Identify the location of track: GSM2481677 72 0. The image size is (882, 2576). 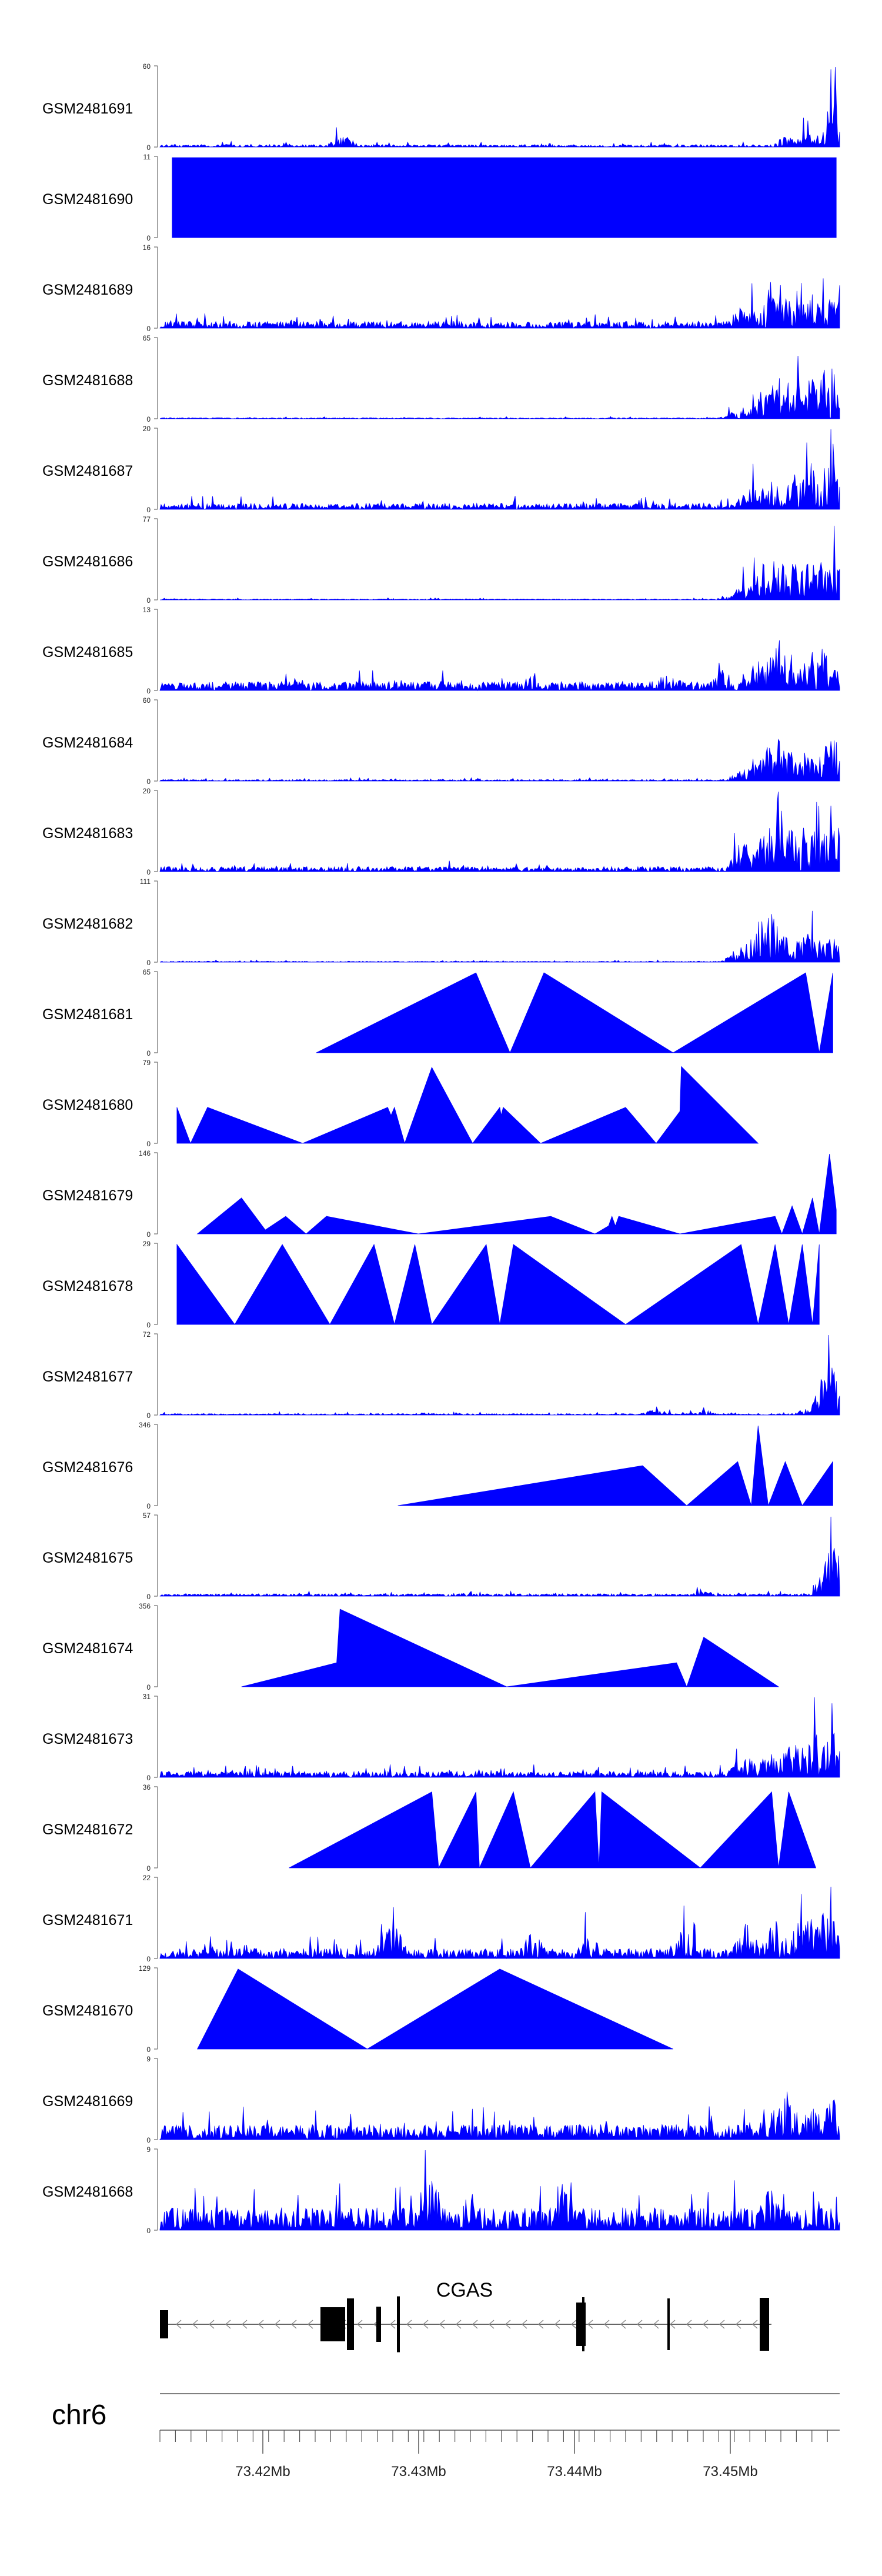
(441, 1375).